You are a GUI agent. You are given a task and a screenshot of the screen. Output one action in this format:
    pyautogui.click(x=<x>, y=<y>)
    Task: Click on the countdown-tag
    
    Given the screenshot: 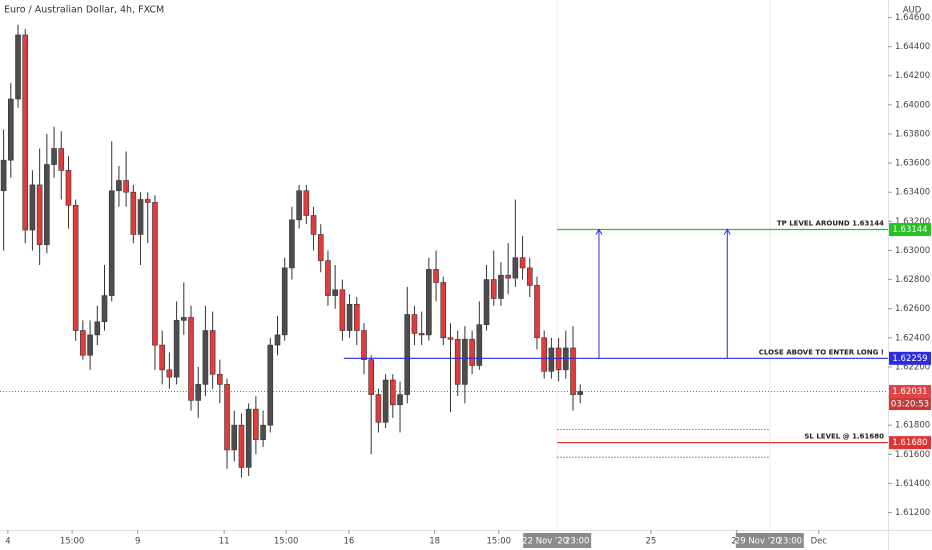 What is the action you would take?
    pyautogui.click(x=910, y=404)
    